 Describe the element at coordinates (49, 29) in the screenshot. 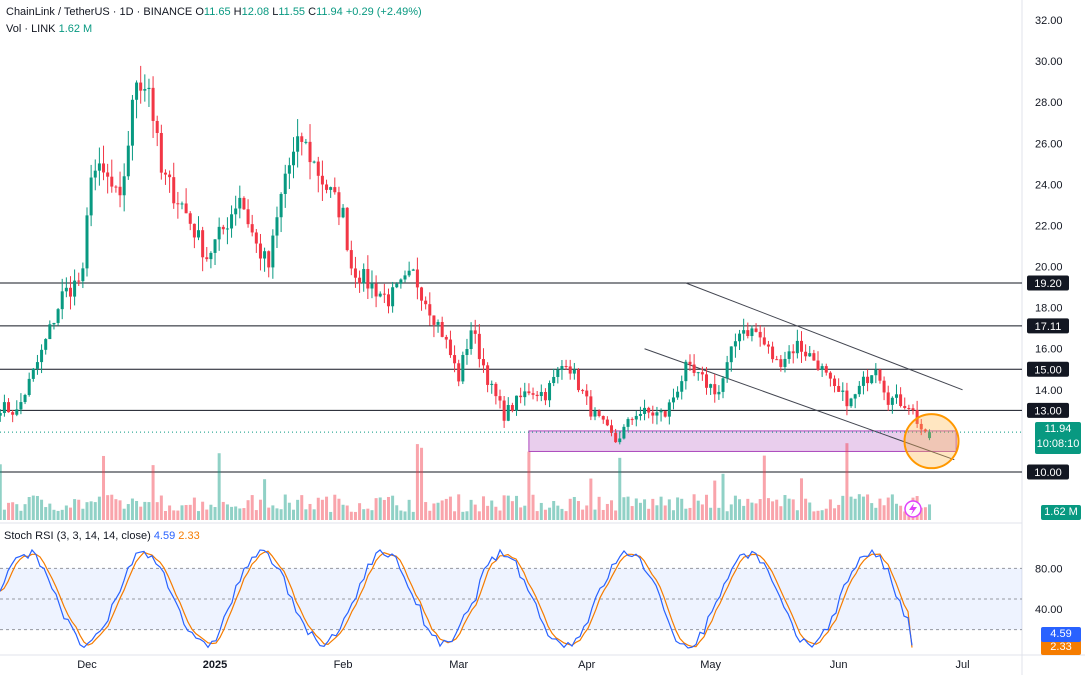

I see `volume-header: Vol · LINK 1.62 M` at that location.